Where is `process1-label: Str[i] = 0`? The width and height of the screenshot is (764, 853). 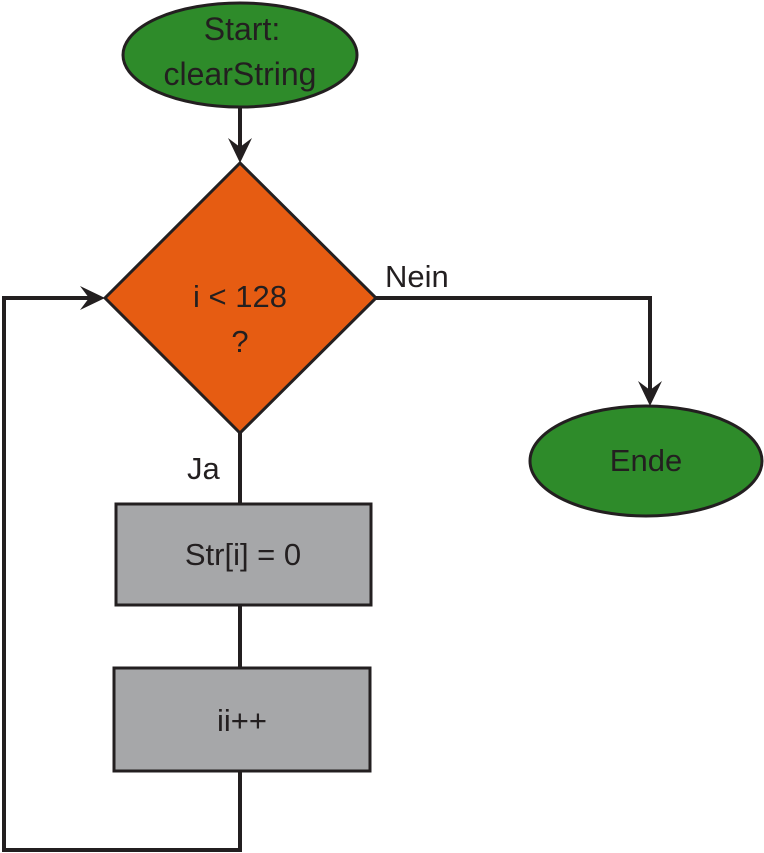
process1-label: Str[i] = 0 is located at coordinates (243, 554).